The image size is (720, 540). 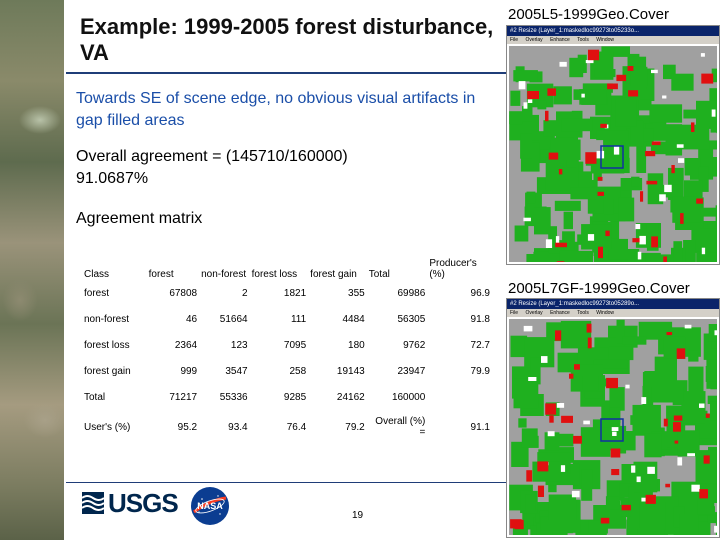 I want to click on table-row: forest 67808 2 1821 355 69986 96.9, so click(x=287, y=293).